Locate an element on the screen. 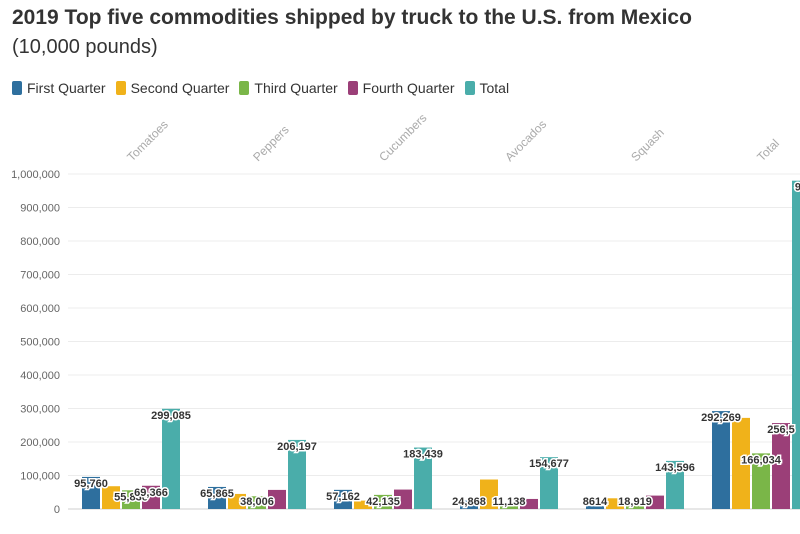 This screenshot has height=534, width=800. y-tick-label: 0 is located at coordinates (57, 510).